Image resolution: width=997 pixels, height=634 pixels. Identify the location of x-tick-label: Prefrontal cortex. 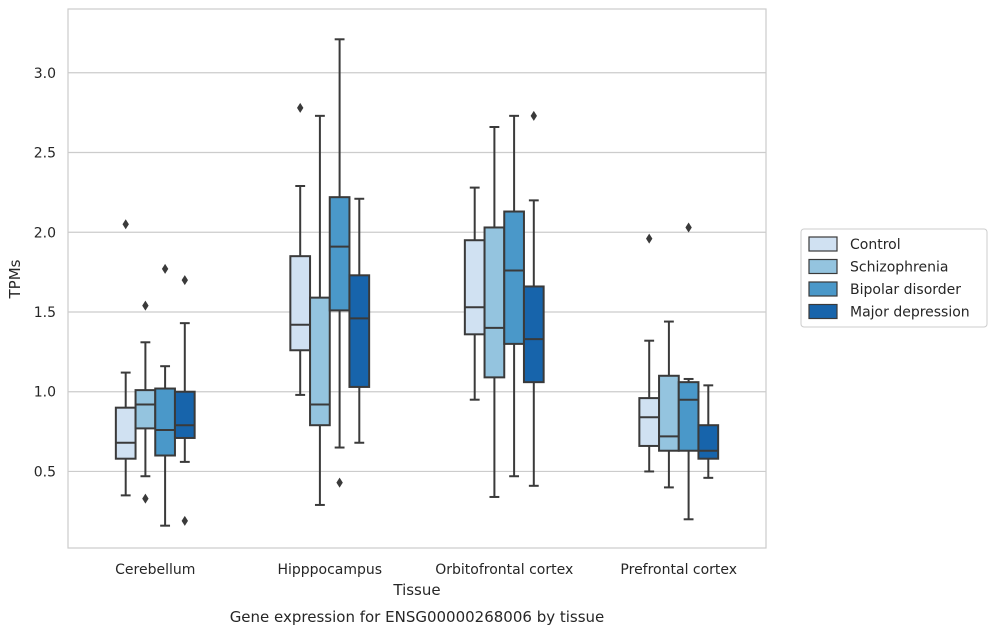
(678, 570).